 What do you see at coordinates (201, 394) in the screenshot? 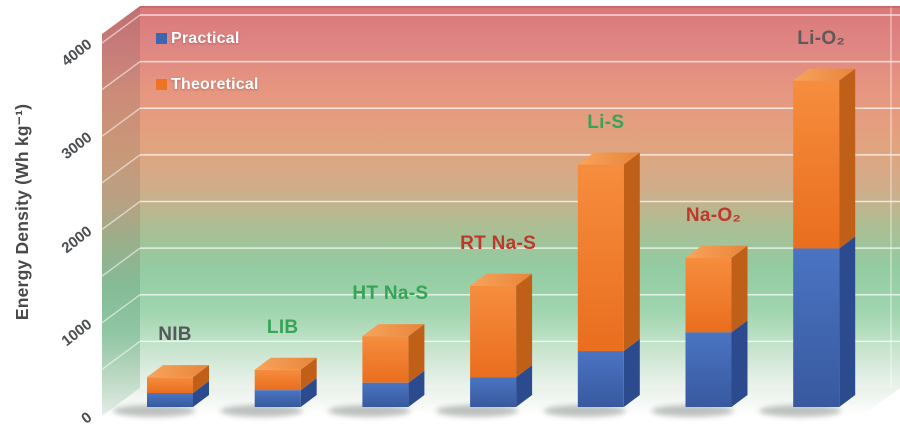
I see `bar-1-practical-side` at bounding box center [201, 394].